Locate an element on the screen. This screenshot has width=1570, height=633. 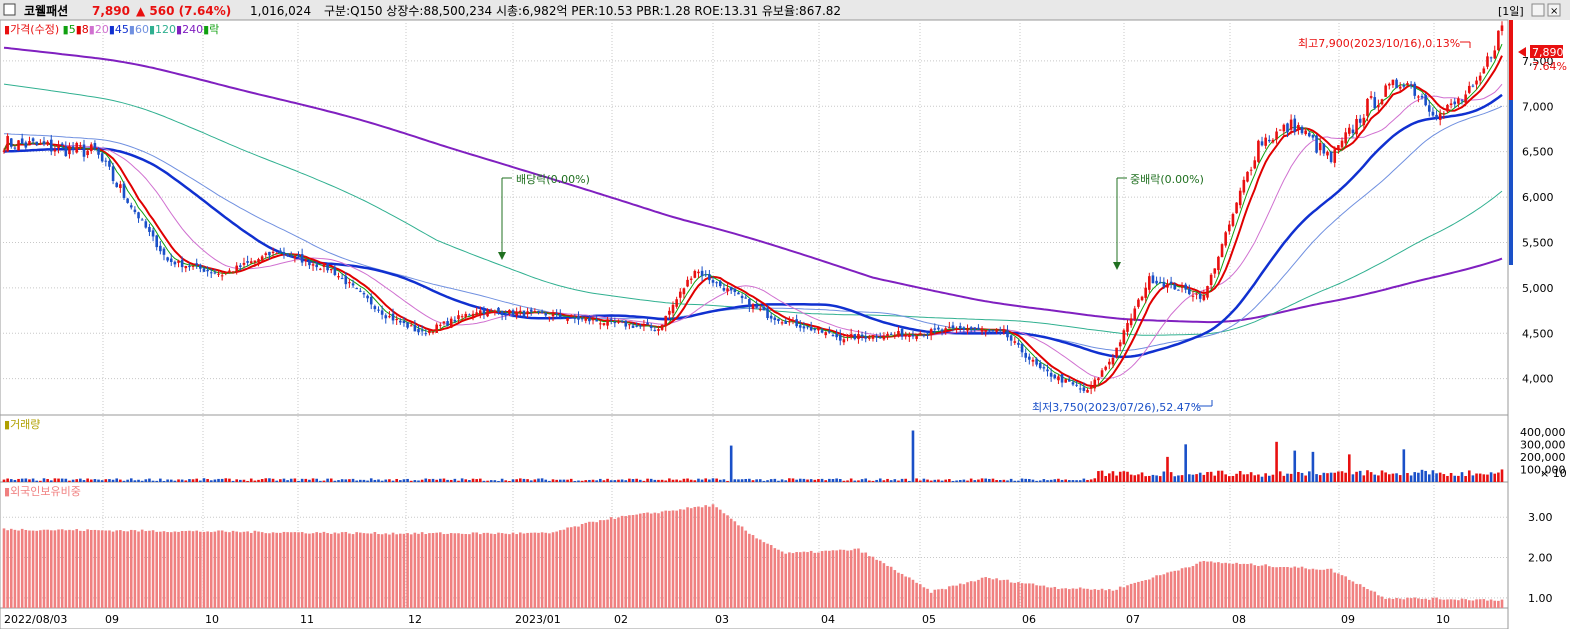
select-checkbox is located at coordinates (9, 9).